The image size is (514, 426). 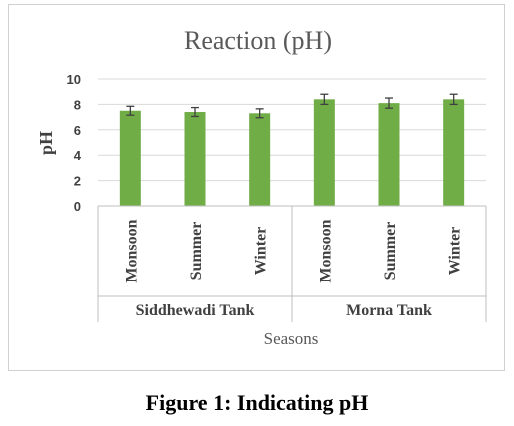 What do you see at coordinates (257, 402) in the screenshot?
I see `figure-caption: Figure 1: Indicating pH` at bounding box center [257, 402].